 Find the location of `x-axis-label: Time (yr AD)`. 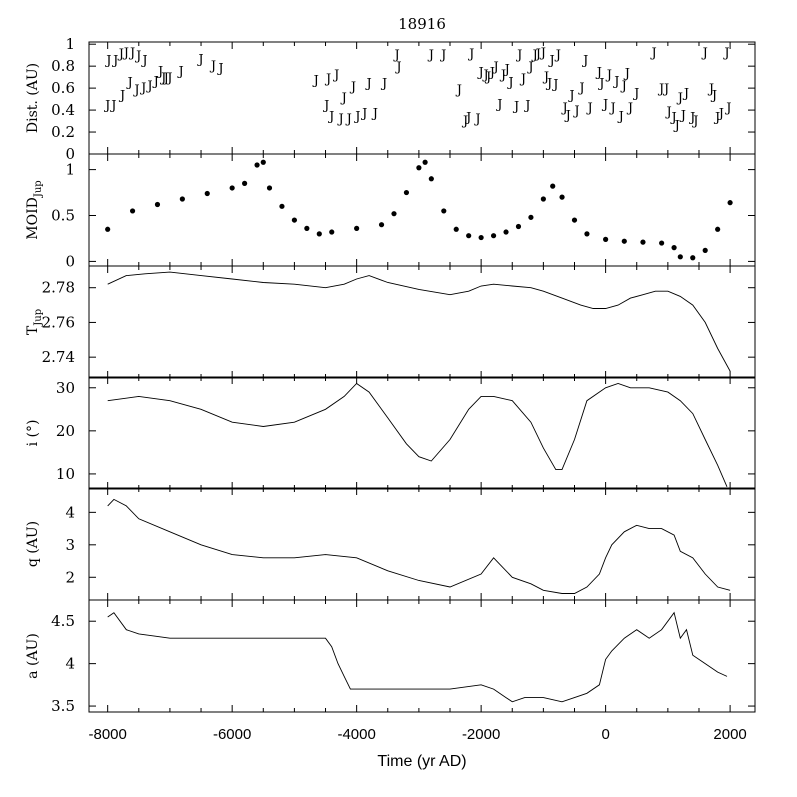

x-axis-label: Time (yr AD) is located at coordinates (421, 761).